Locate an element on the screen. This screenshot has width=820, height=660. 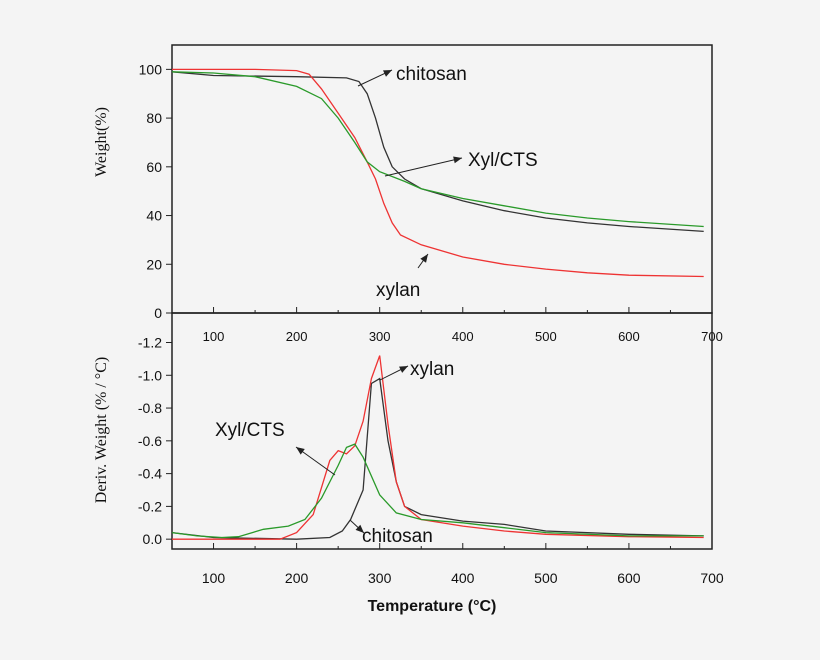
annotation-bottom-xylcts: Xyl/CTS is located at coordinates (250, 430).